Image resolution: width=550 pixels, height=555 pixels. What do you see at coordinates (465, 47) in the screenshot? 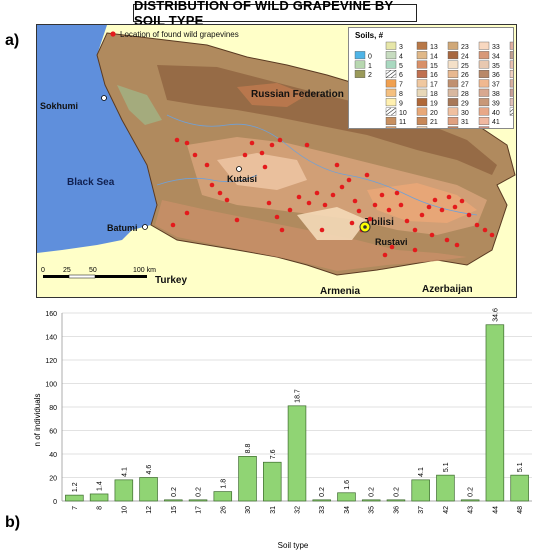
I see `soil-code-label: 23` at bounding box center [465, 47].